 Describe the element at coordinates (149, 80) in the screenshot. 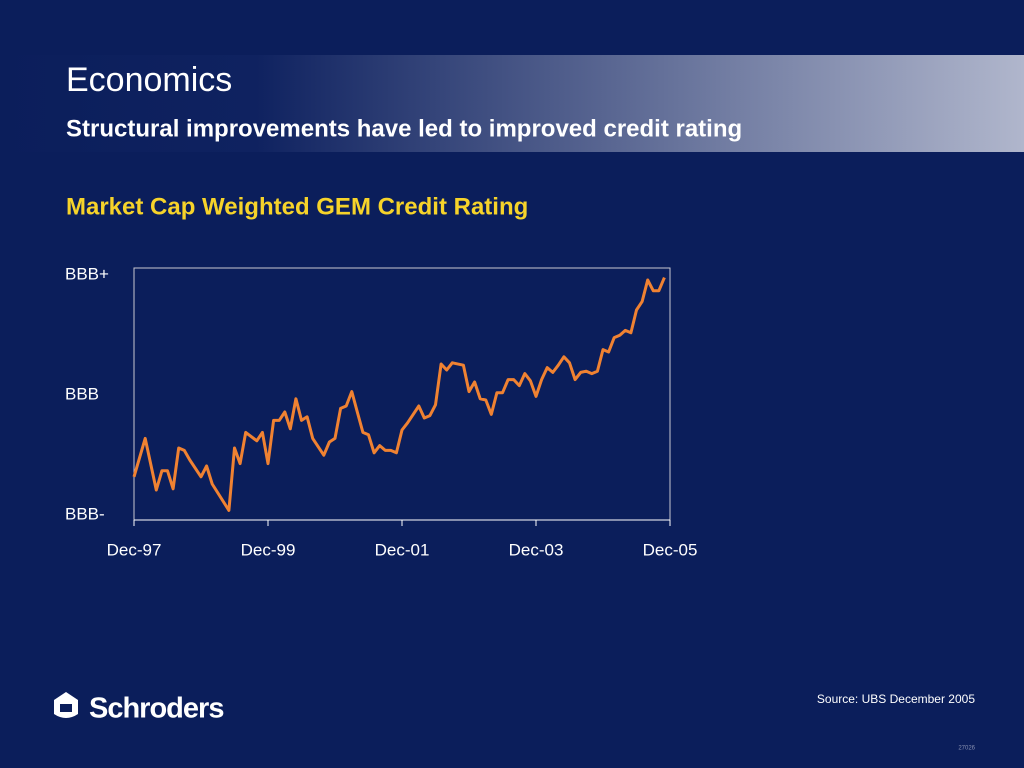

I see `title: Economics` at that location.